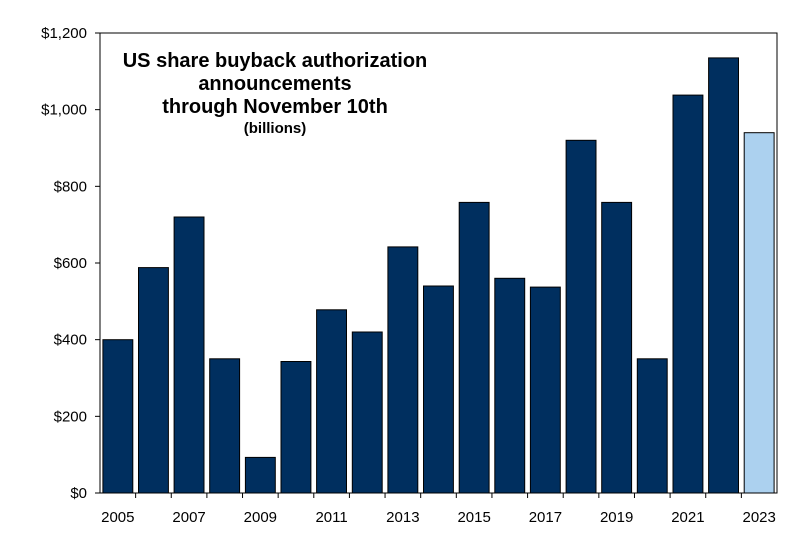  Describe the element at coordinates (117, 517) in the screenshot. I see `x-tick-label: 2005` at that location.